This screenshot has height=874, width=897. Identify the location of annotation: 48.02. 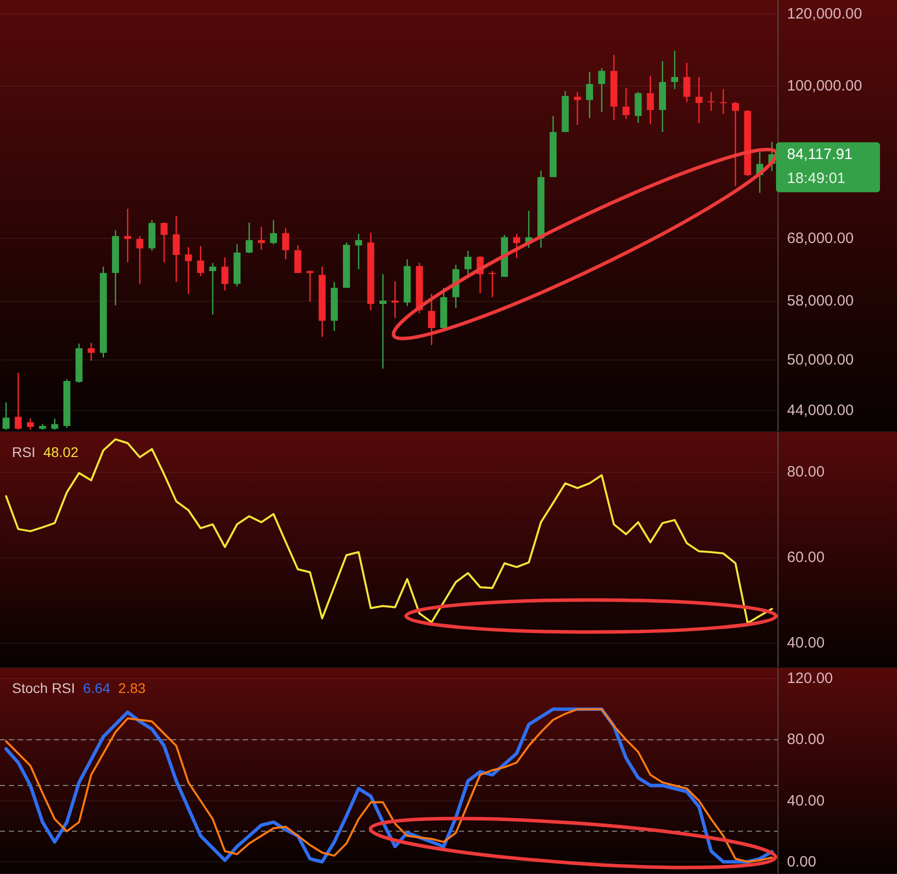
(61, 452).